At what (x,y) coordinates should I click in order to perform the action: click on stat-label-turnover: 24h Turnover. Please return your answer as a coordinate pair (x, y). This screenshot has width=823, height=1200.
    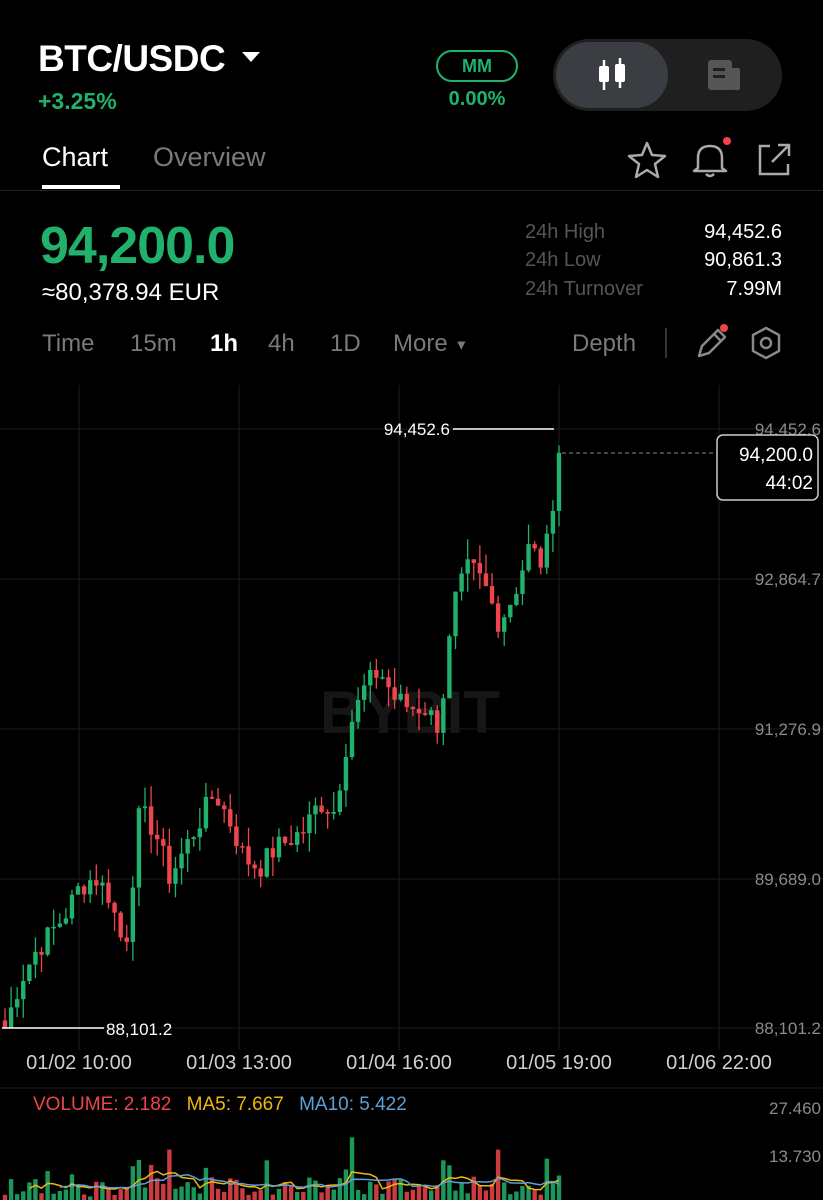
    Looking at the image, I should click on (584, 289).